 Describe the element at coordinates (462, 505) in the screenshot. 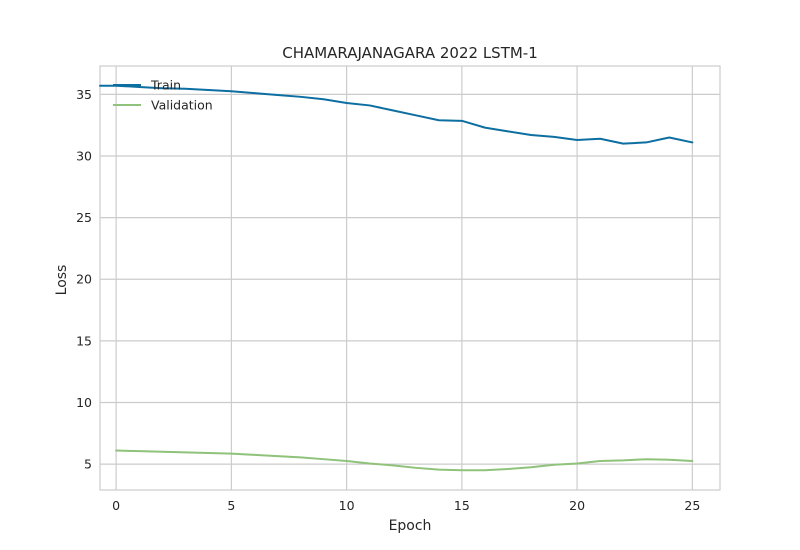

I see `x-tick-label: 15` at that location.